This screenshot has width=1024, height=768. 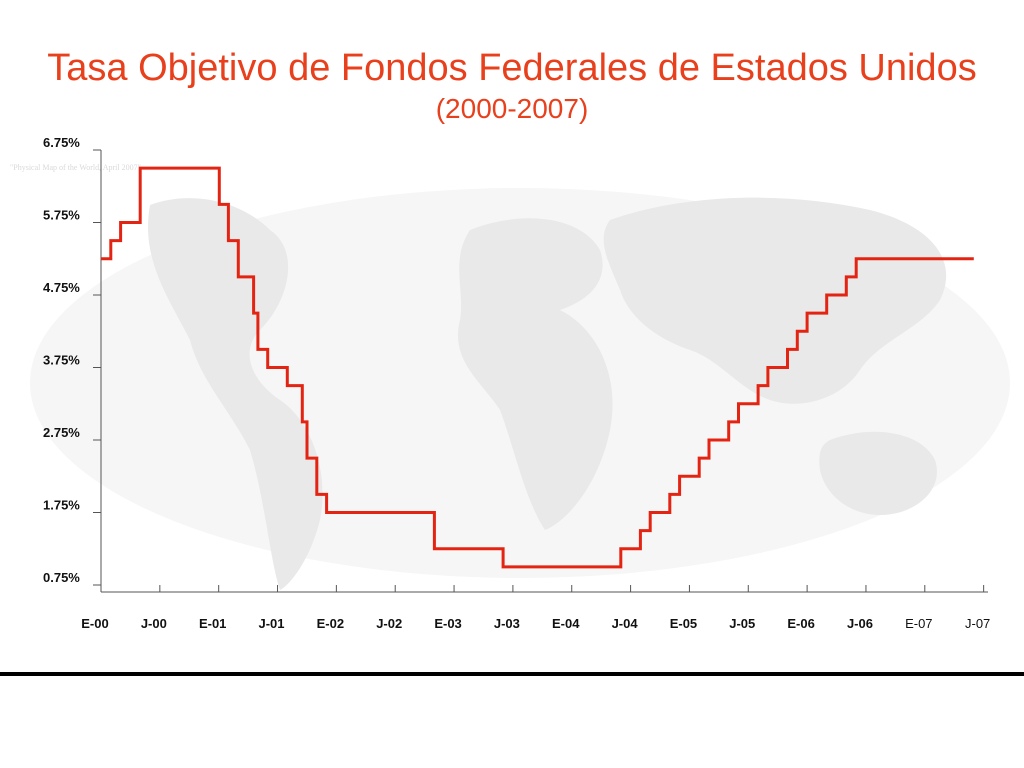 What do you see at coordinates (61, 432) in the screenshot?
I see `y-tick-label: 2.75%` at bounding box center [61, 432].